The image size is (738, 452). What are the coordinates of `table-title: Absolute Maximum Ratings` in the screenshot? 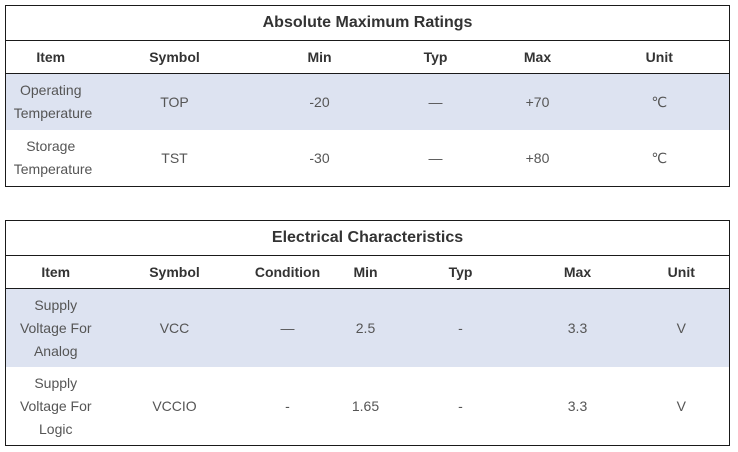 It's located at (367, 23).